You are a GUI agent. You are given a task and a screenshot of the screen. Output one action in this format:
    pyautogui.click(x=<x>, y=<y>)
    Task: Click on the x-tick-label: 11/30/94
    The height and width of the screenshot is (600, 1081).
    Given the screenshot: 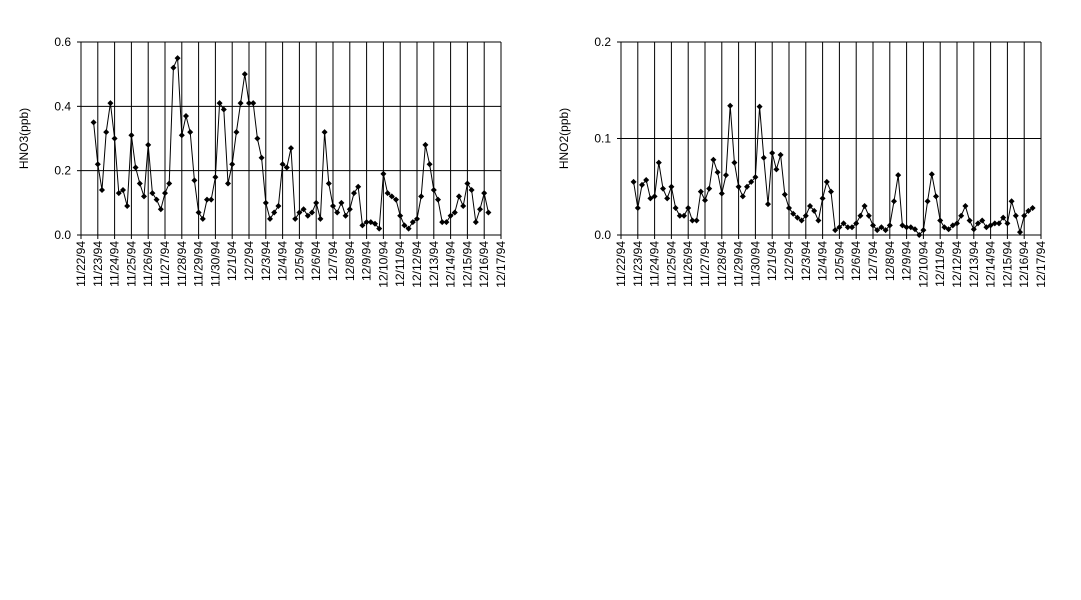 What is the action you would take?
    pyautogui.click(x=215, y=264)
    